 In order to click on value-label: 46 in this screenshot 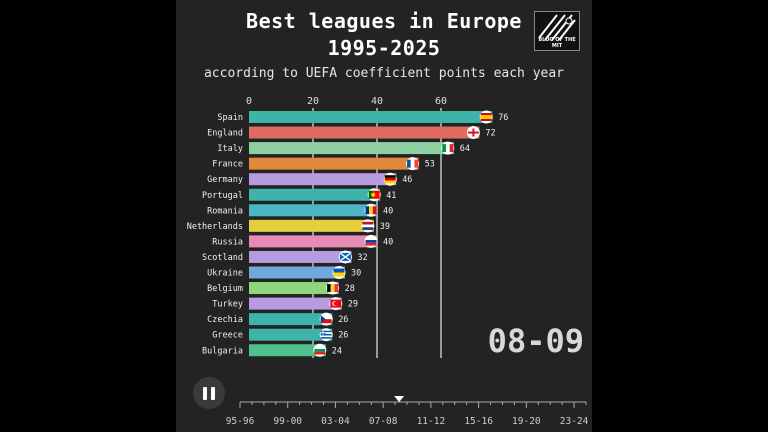, I will do `click(407, 180)`.